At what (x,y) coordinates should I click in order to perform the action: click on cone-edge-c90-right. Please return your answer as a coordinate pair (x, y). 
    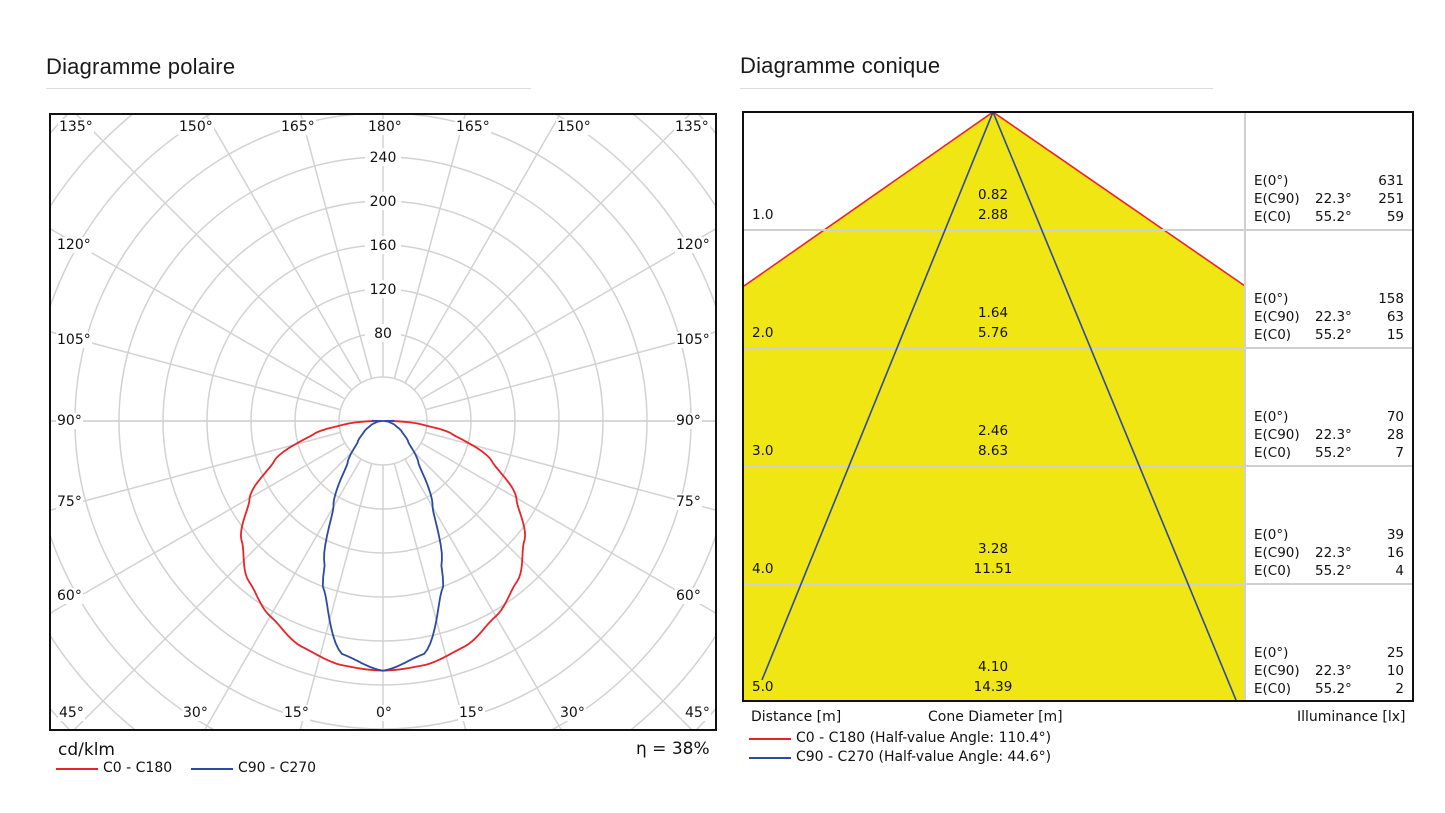
    Looking at the image, I should click on (1114, 406).